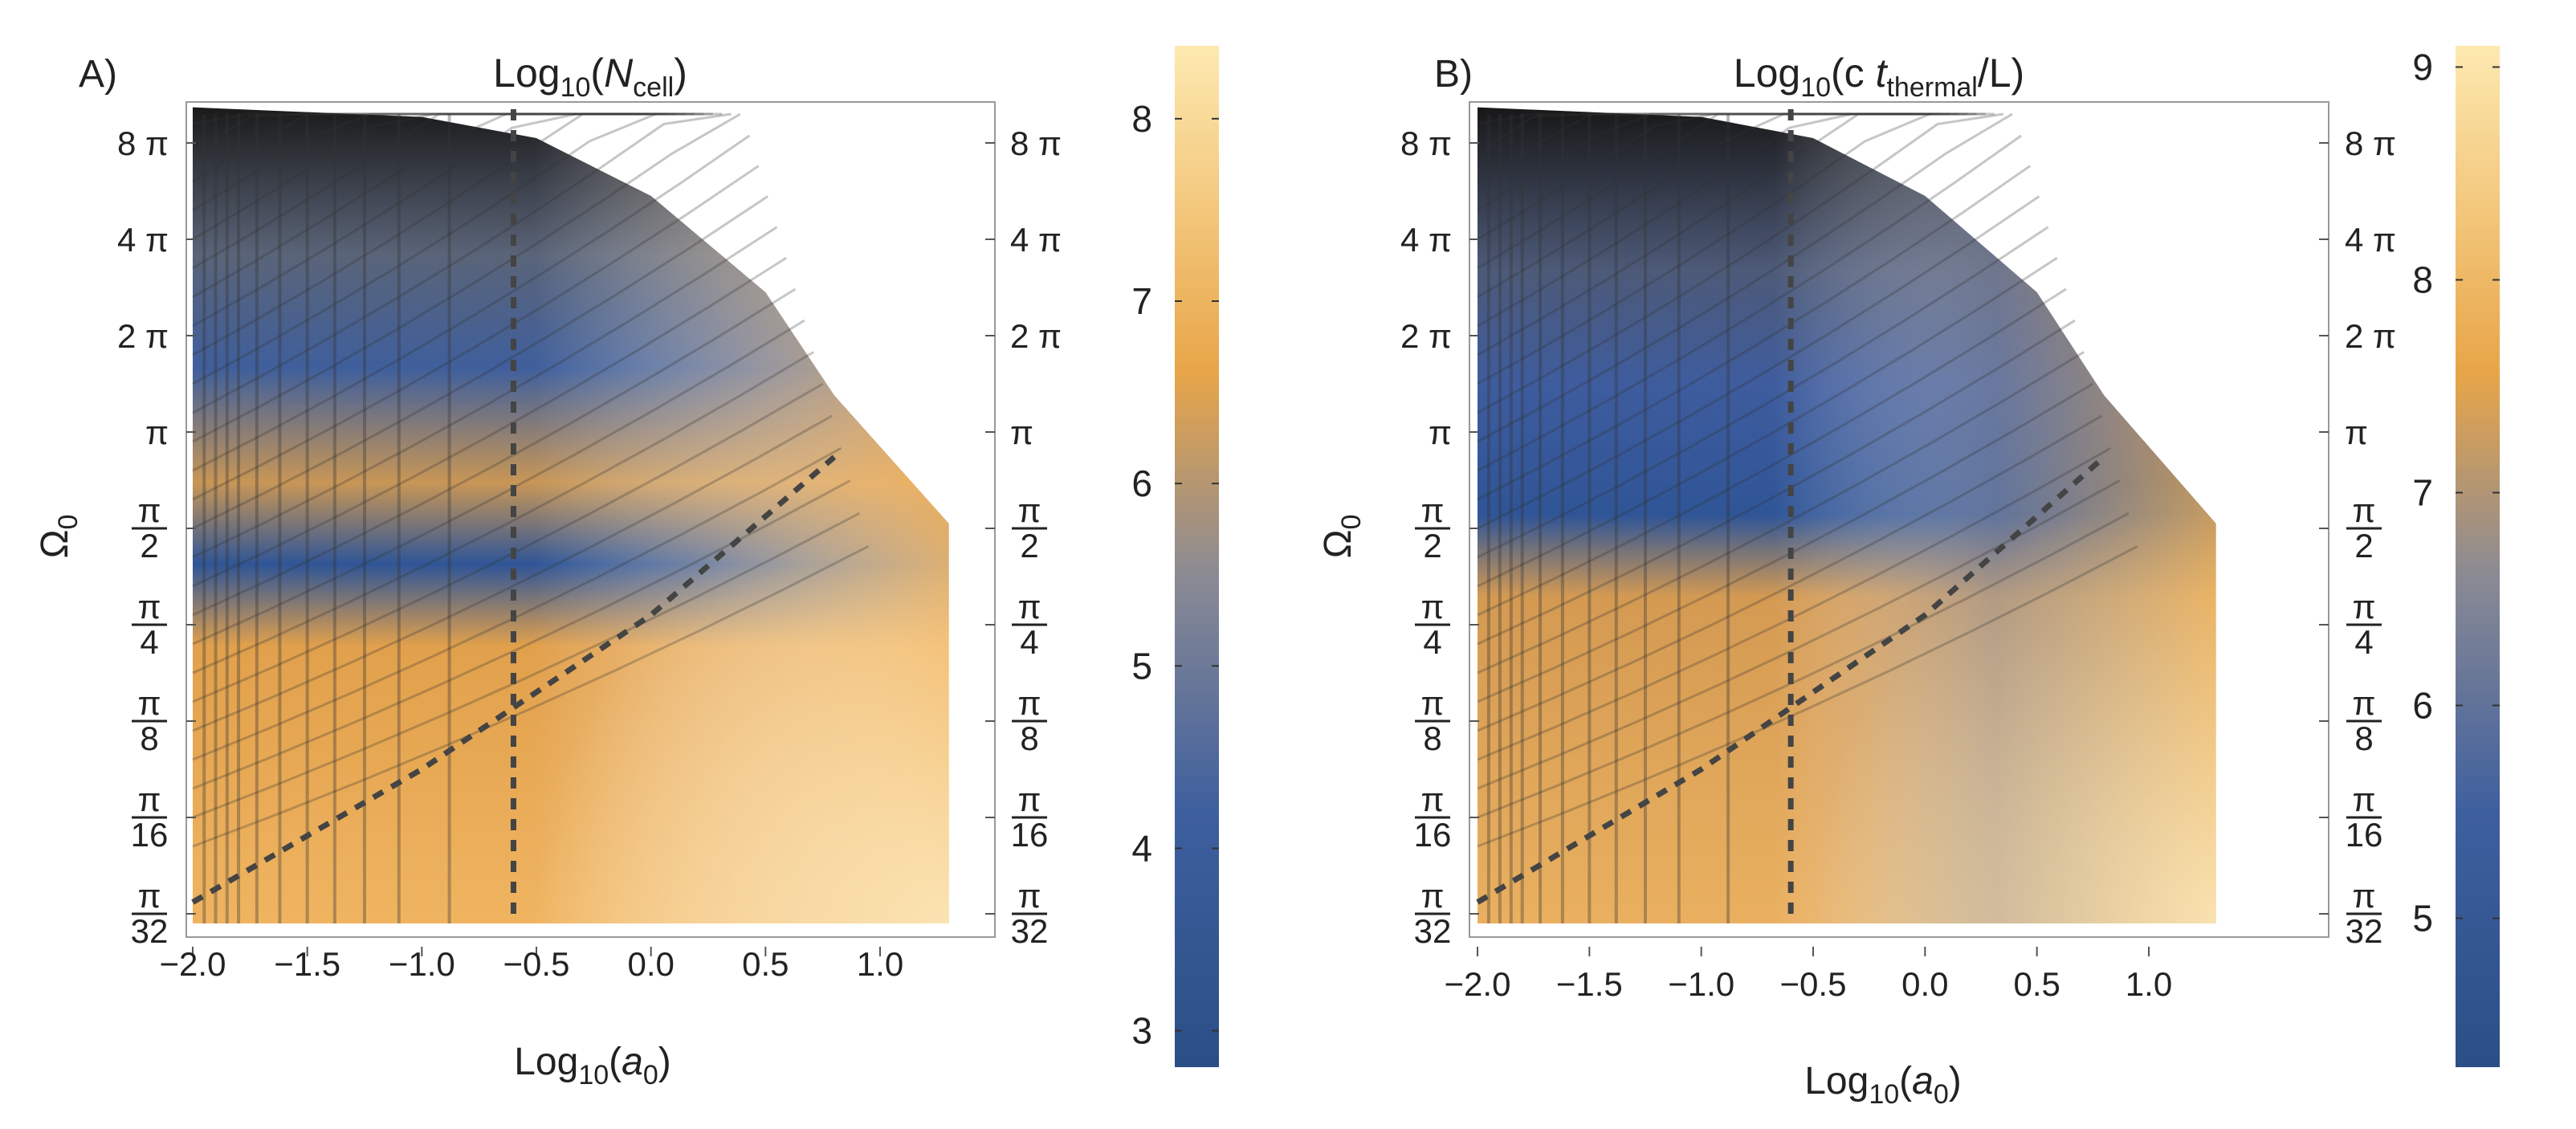 The width and height of the screenshot is (2576, 1129). What do you see at coordinates (1879, 77) in the screenshot?
I see `panel-b-title: Log10(c tthermal/L)` at bounding box center [1879, 77].